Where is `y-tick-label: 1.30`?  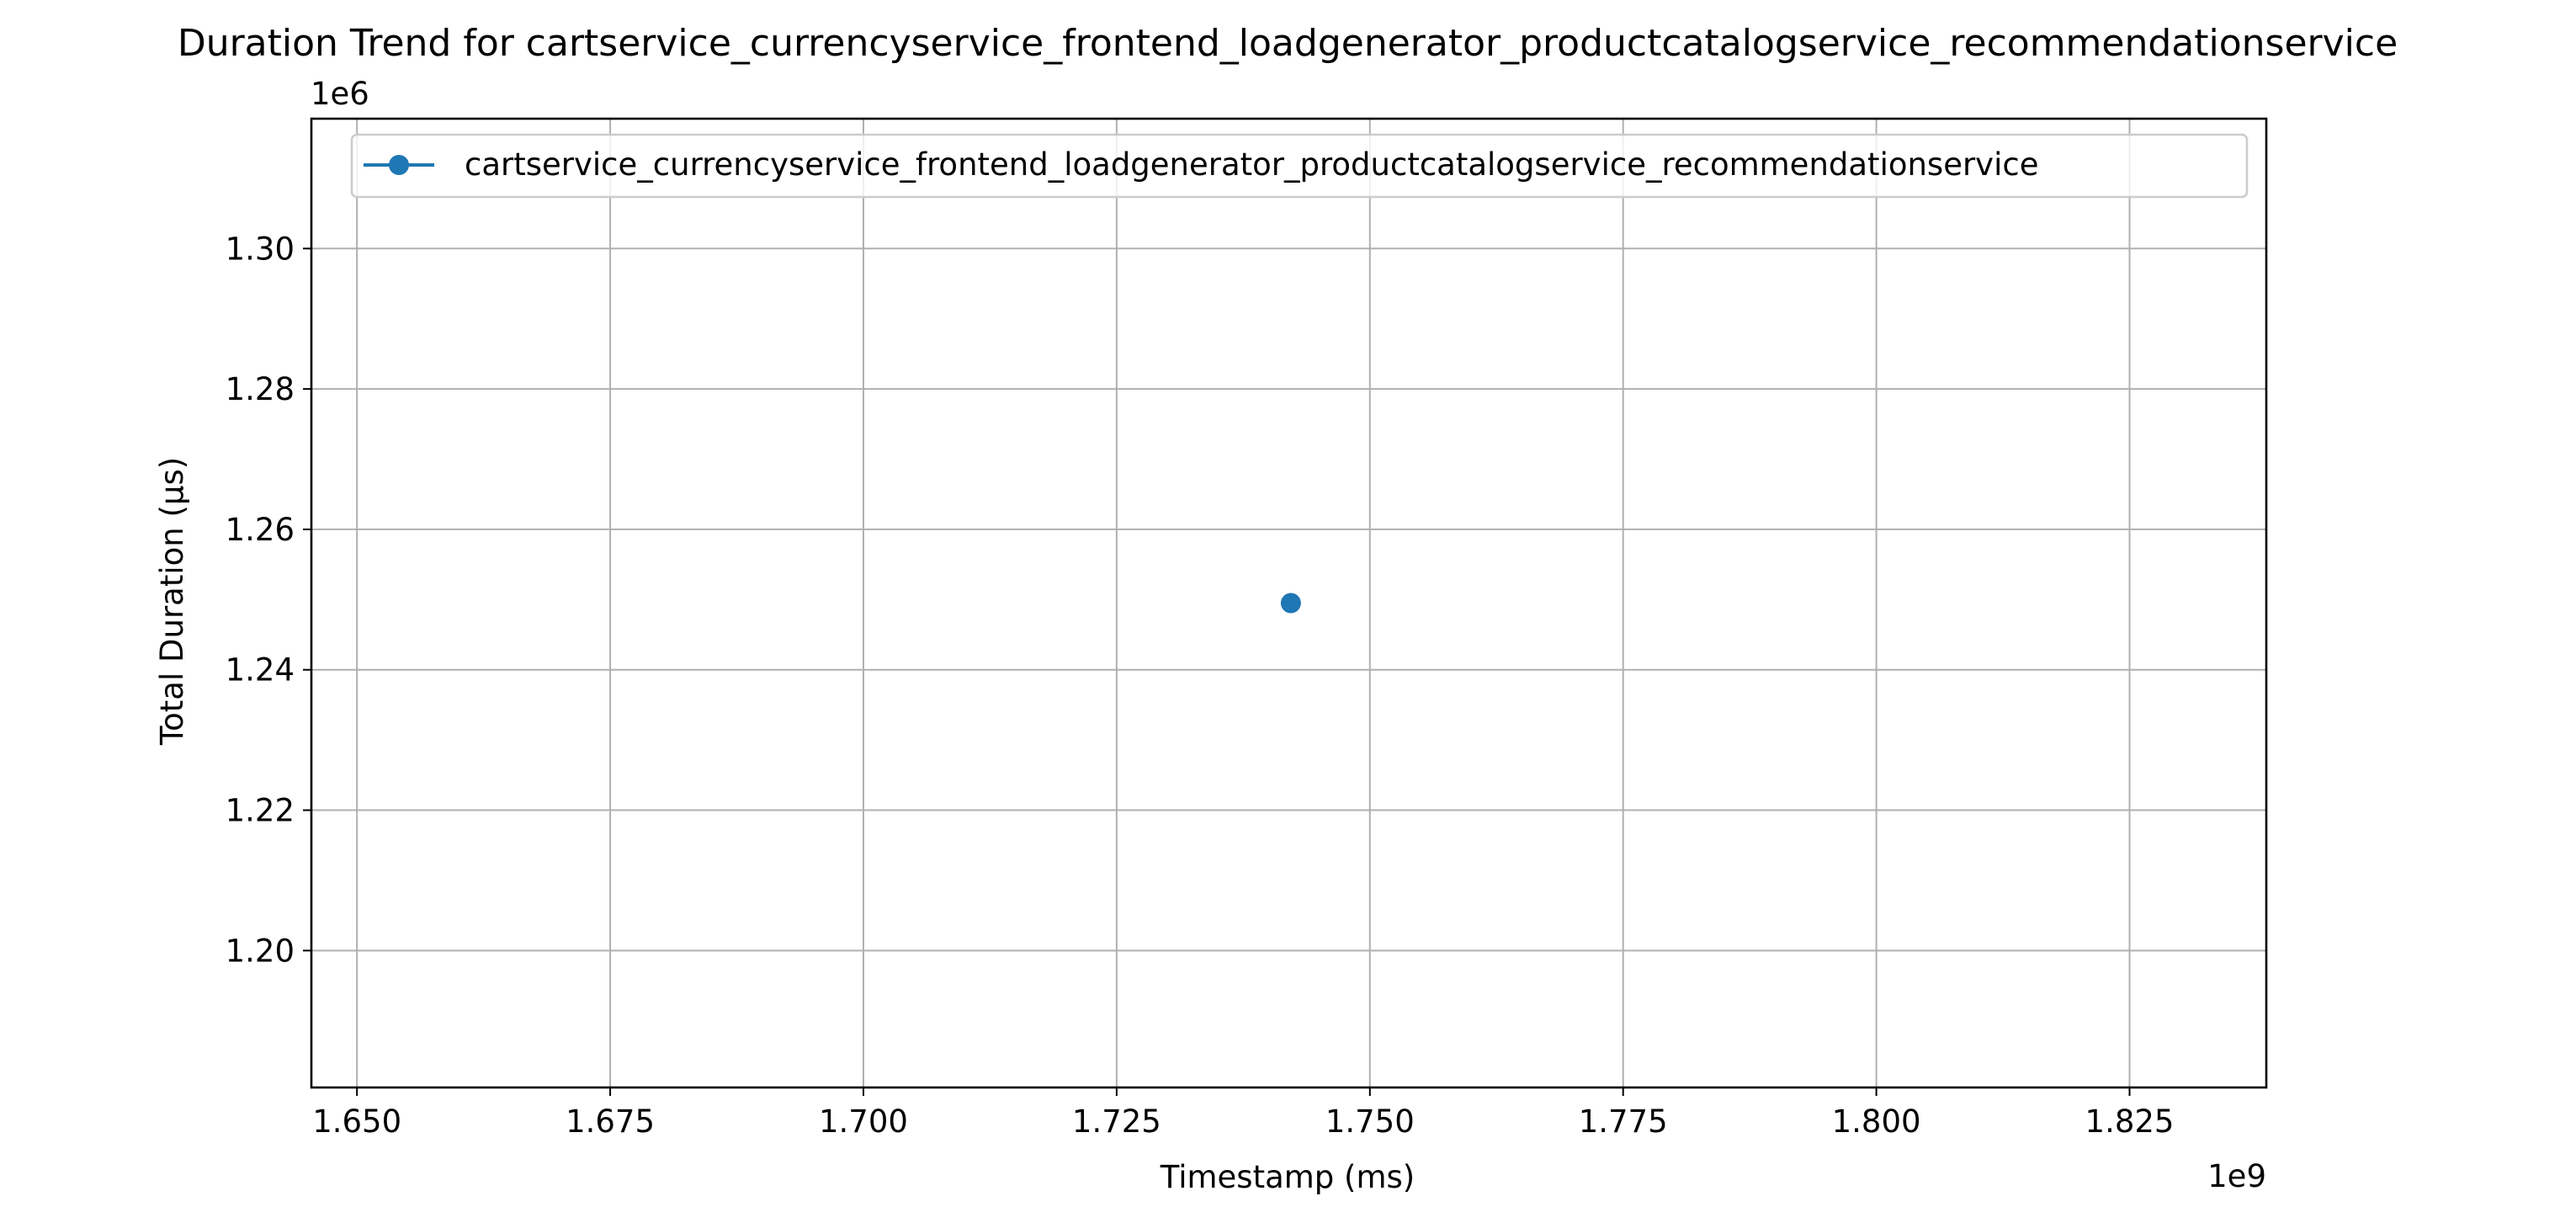 y-tick-label: 1.30 is located at coordinates (260, 249).